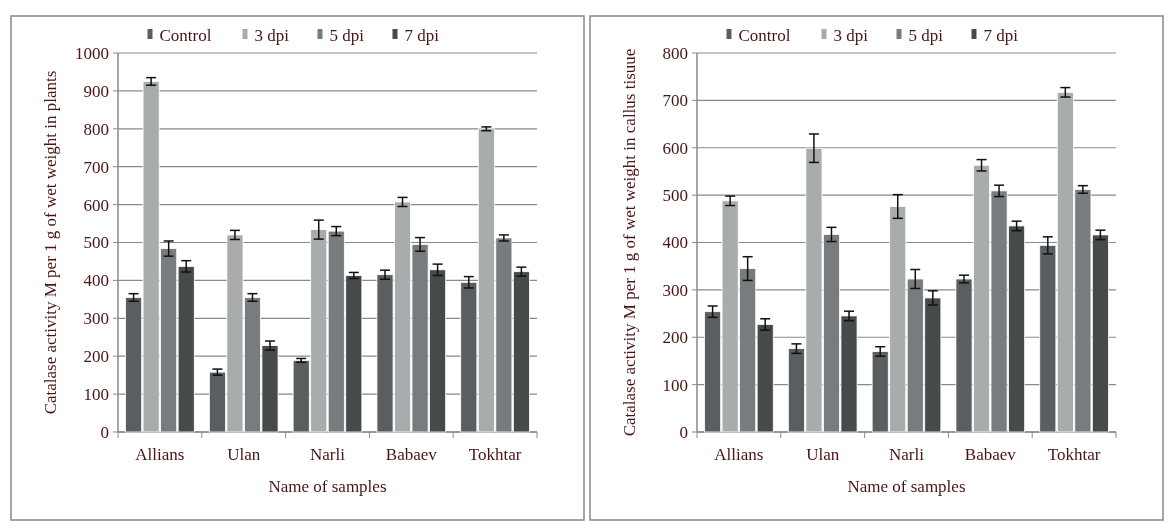  I want to click on y-tick-label: 900, so click(96, 91).